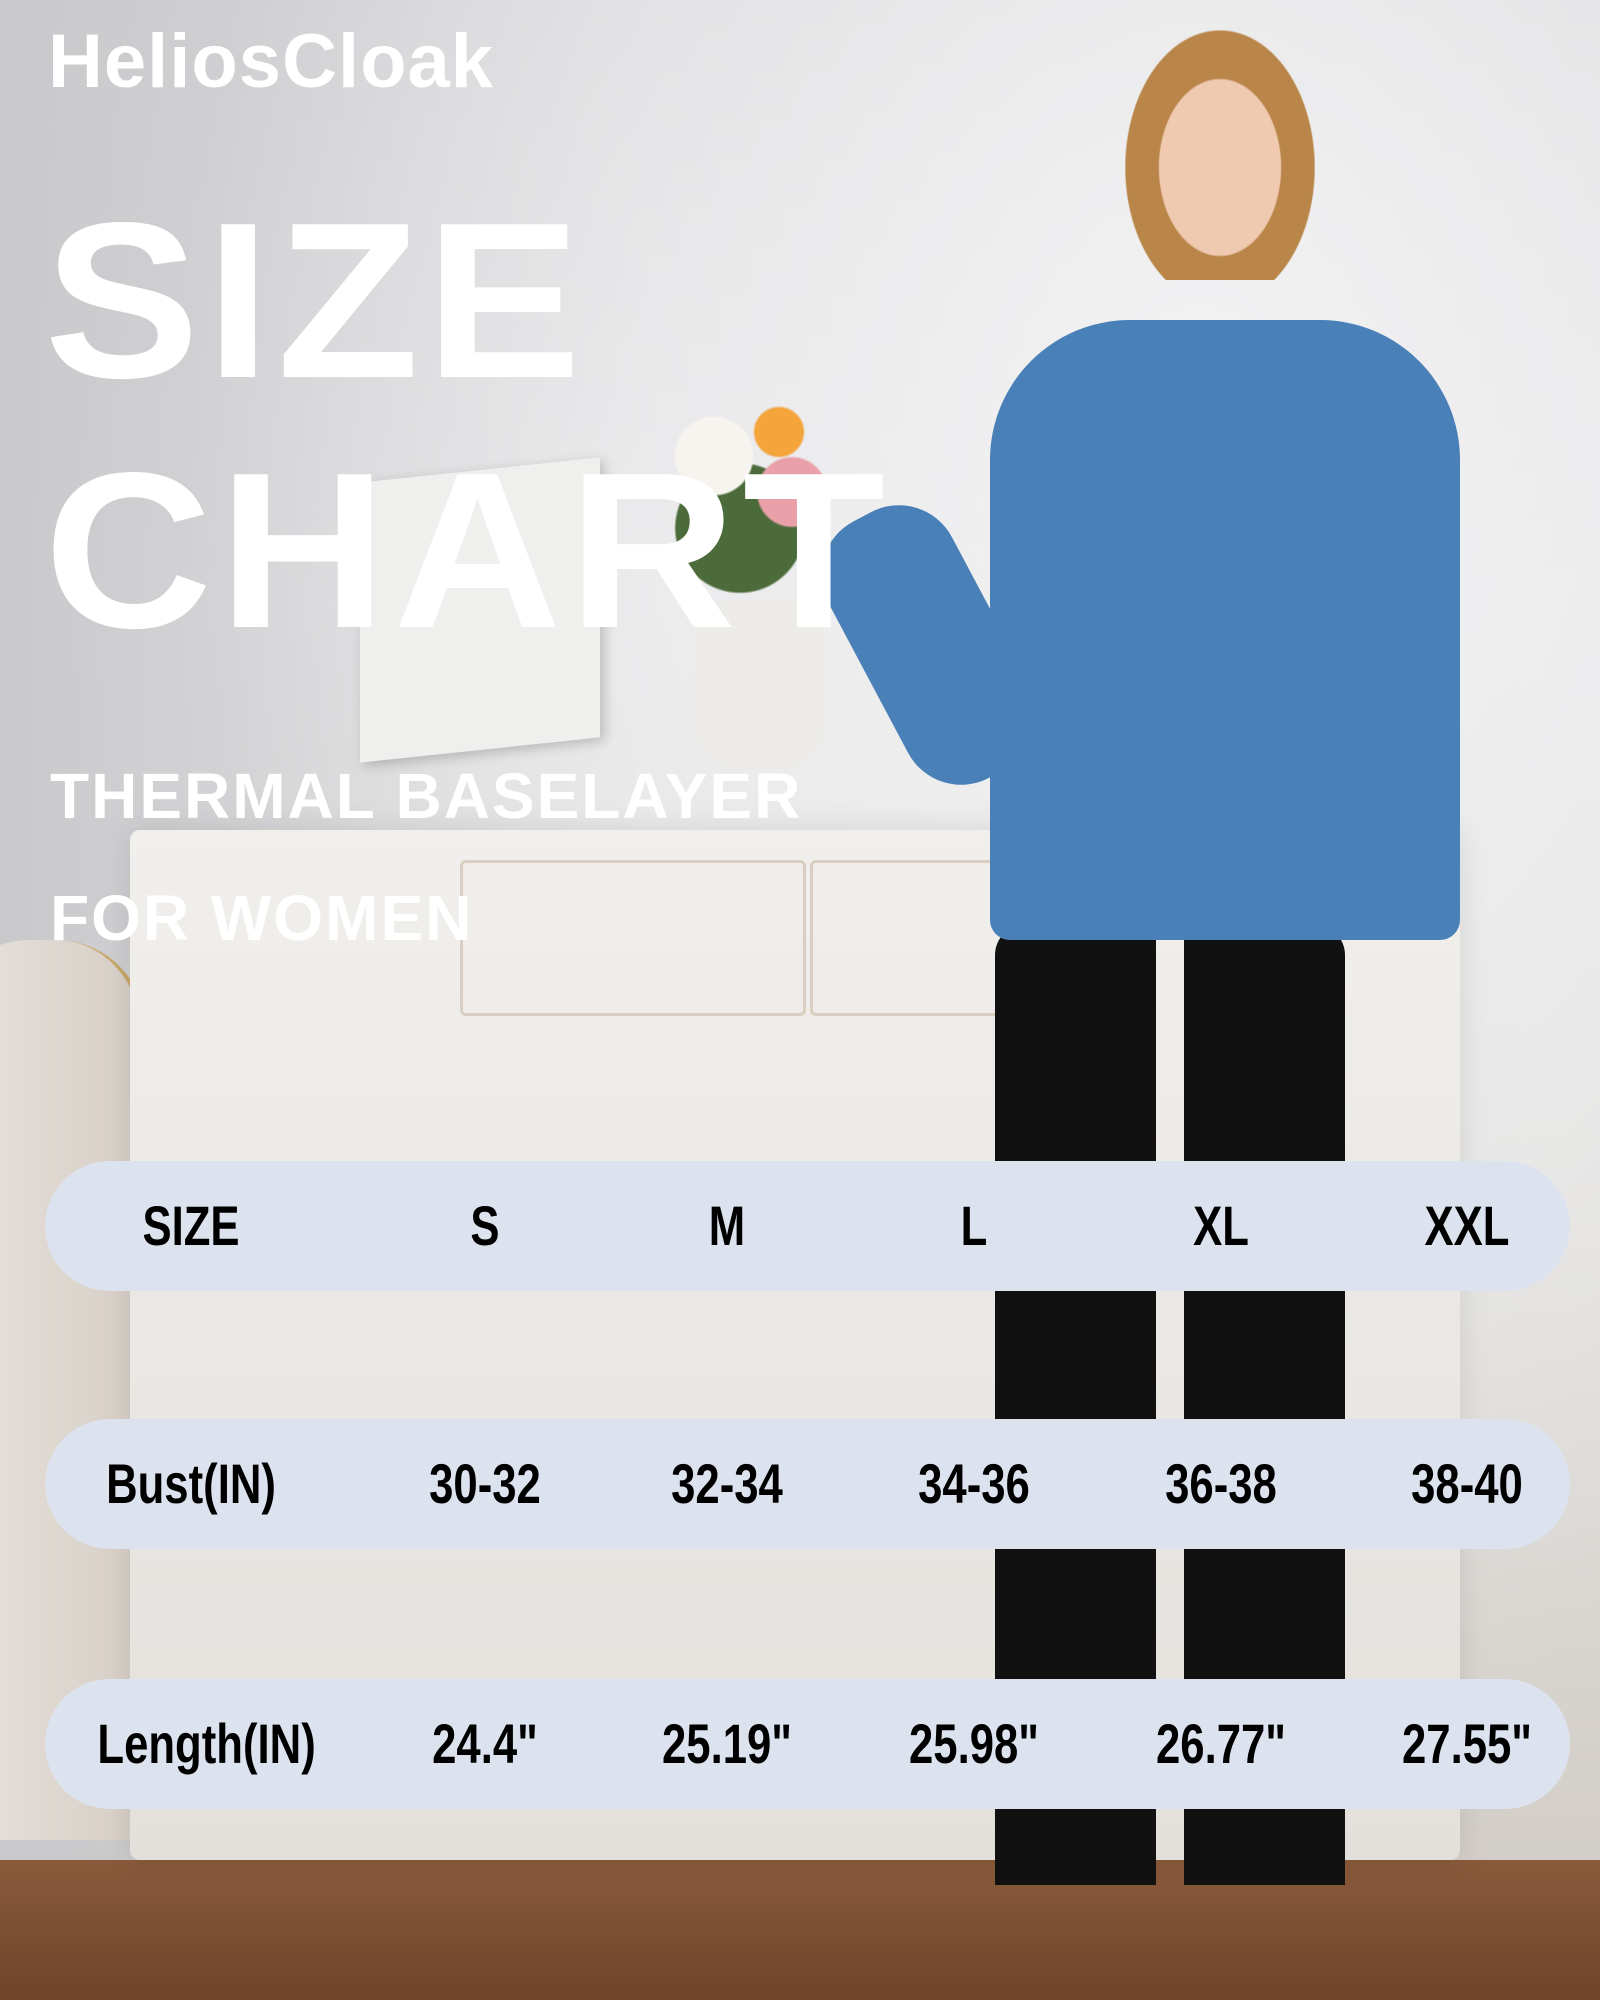 The height and width of the screenshot is (2000, 1600). What do you see at coordinates (316, 301) in the screenshot?
I see `title-size: SIZE` at bounding box center [316, 301].